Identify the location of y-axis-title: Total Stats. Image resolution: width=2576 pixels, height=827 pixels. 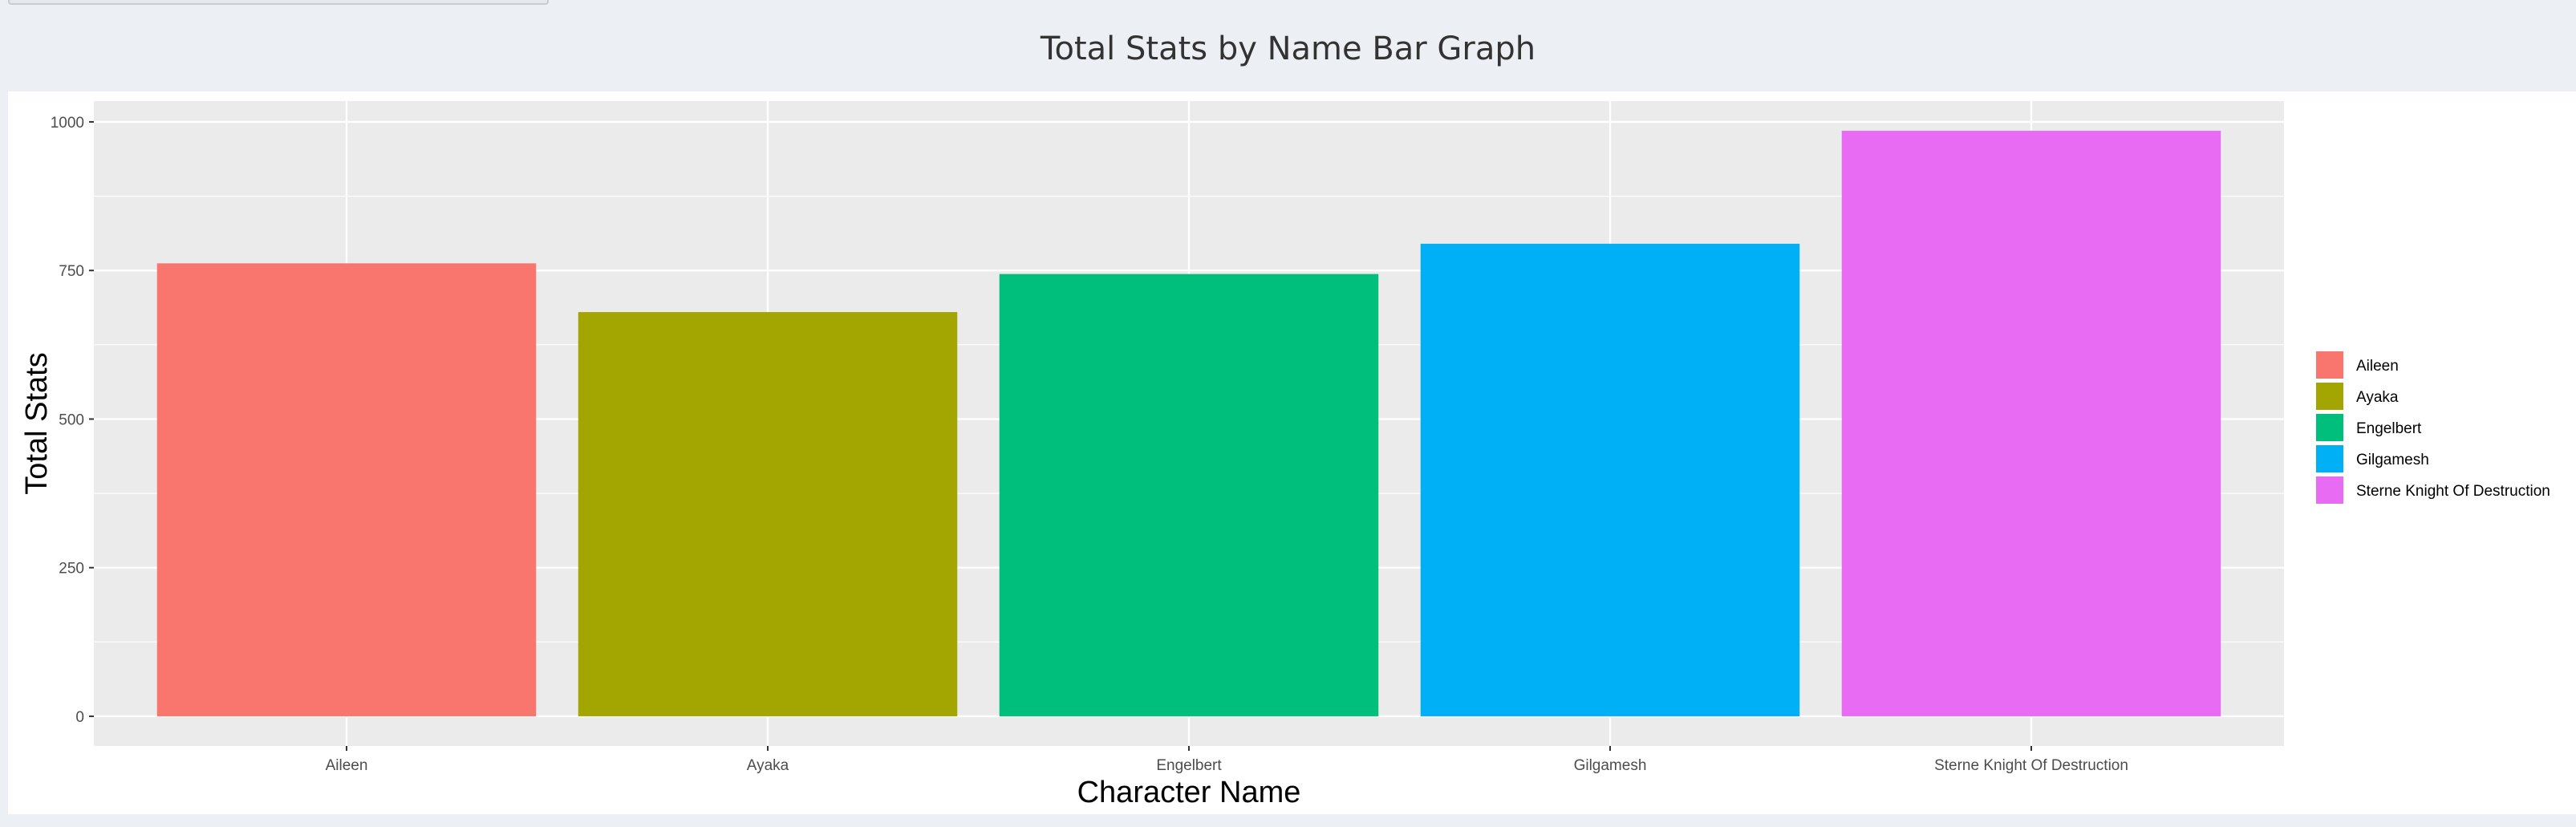
(37, 423).